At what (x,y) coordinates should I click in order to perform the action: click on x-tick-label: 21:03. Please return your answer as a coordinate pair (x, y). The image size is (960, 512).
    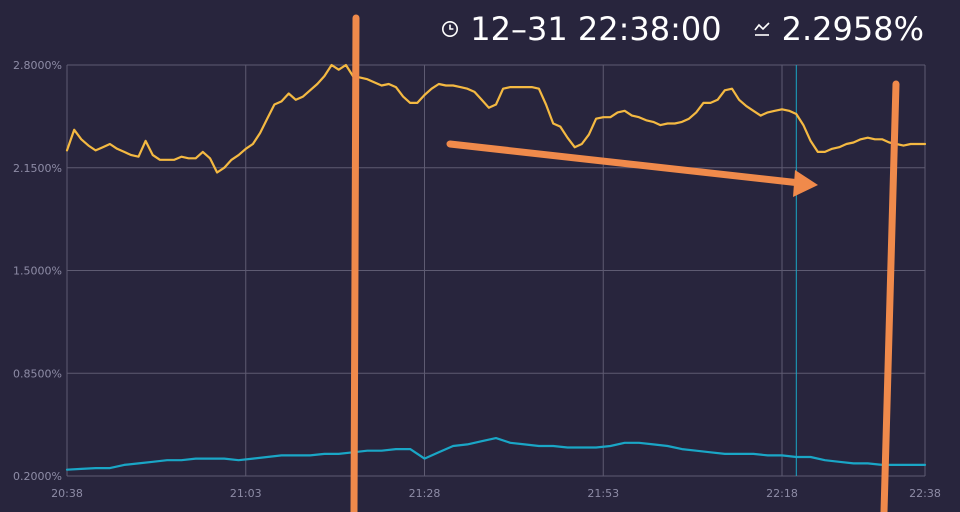
    Looking at the image, I should click on (246, 493).